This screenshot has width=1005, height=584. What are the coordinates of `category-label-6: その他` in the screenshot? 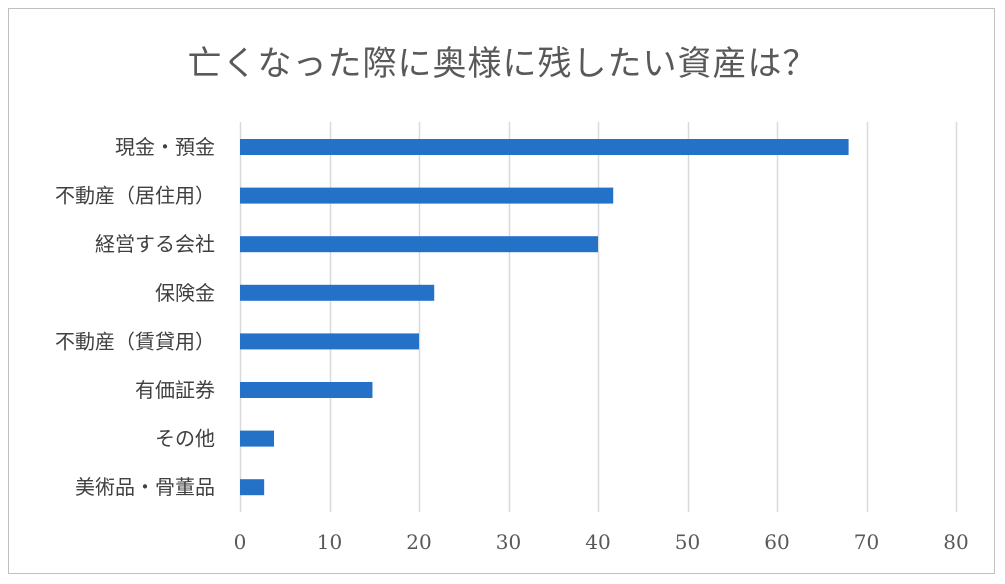 It's located at (185, 439).